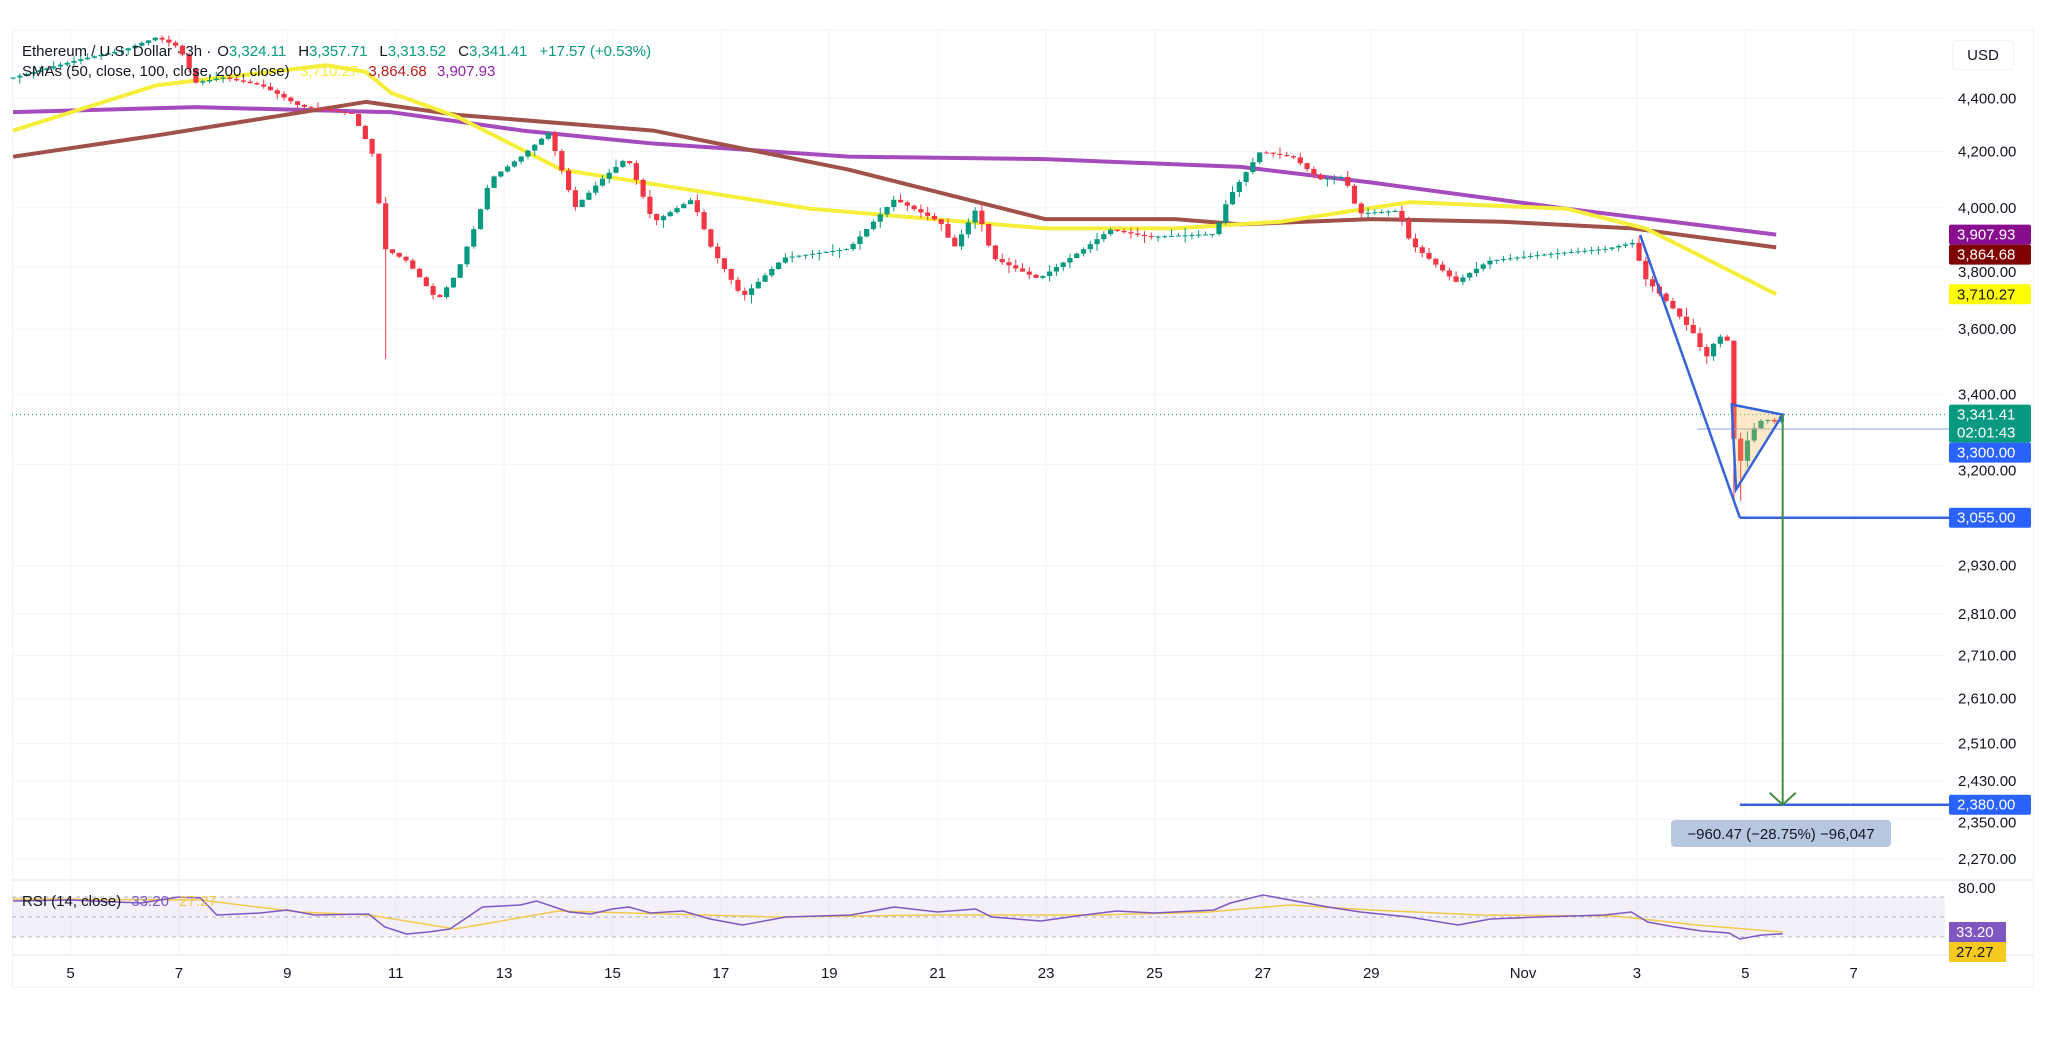 The height and width of the screenshot is (1062, 2048). What do you see at coordinates (257, 51) in the screenshot?
I see `open-value: 3,324.11` at bounding box center [257, 51].